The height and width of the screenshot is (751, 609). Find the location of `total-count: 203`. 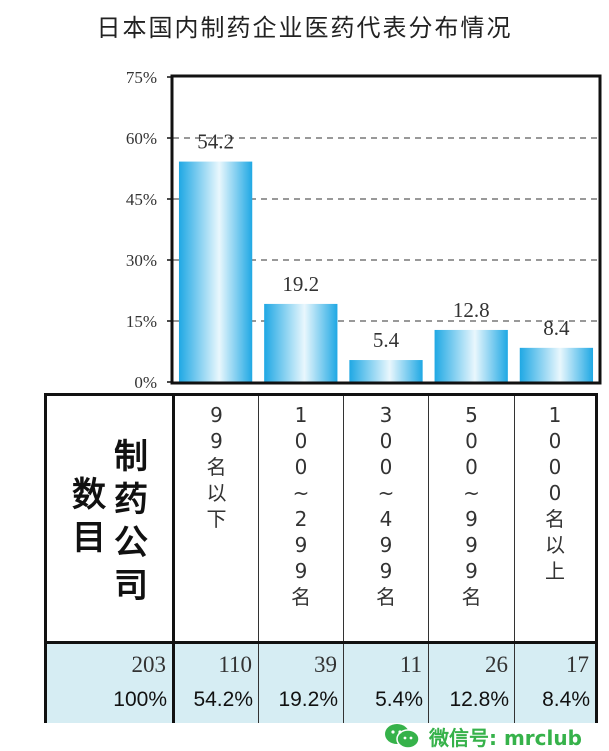

total-count: 203 is located at coordinates (149, 664).